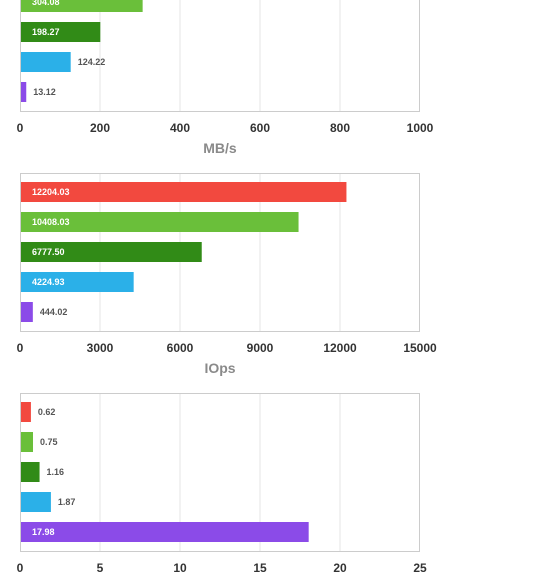  I want to click on tick-label: 6000, so click(180, 348).